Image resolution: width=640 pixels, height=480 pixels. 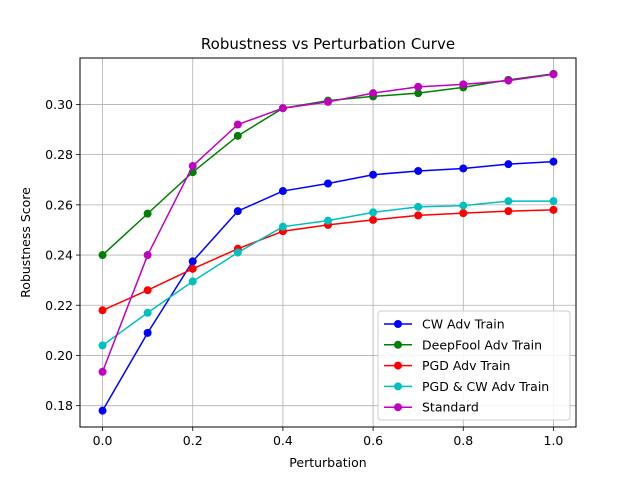 I want to click on y-tick-label: 0.20, so click(x=59, y=355).